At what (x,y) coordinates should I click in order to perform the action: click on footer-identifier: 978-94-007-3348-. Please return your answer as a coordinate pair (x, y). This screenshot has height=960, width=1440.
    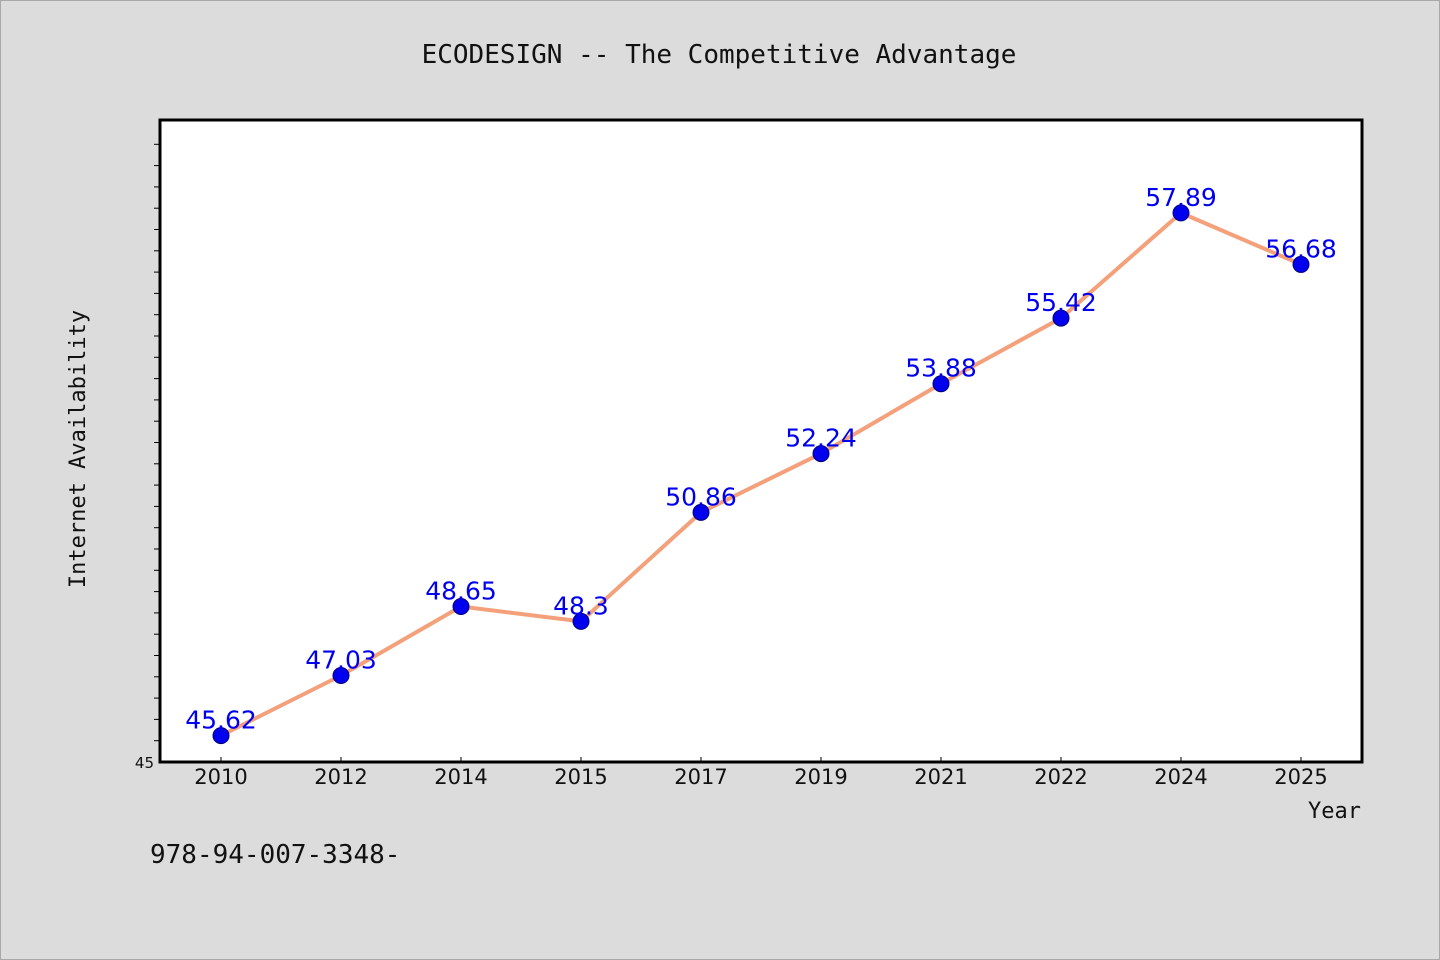
    Looking at the image, I should click on (275, 855).